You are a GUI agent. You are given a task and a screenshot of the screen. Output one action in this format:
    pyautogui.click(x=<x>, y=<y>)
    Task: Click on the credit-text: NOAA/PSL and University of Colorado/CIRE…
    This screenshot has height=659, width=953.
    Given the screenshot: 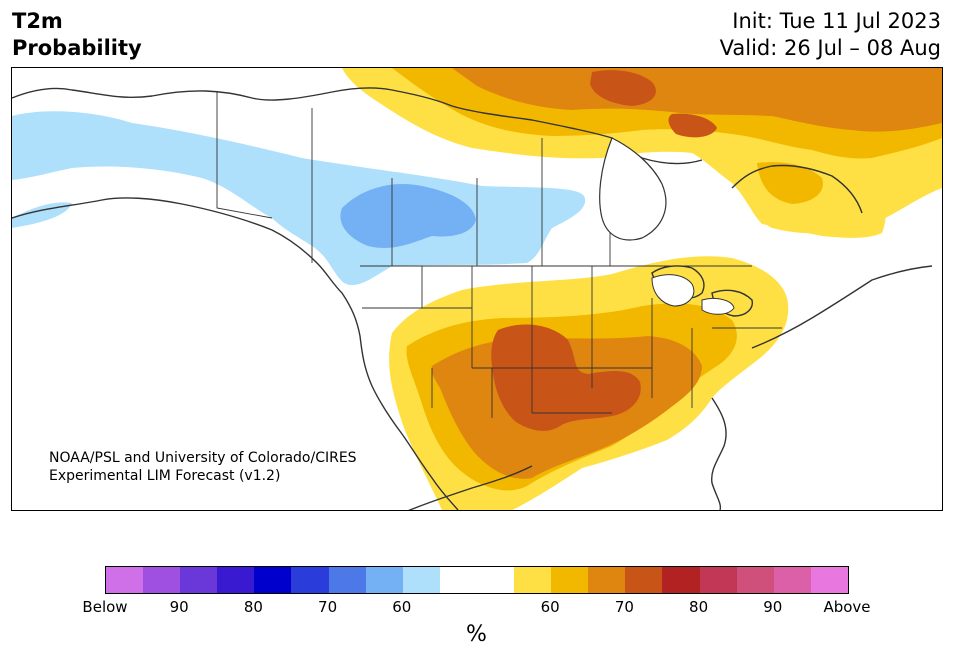 What is the action you would take?
    pyautogui.click(x=203, y=467)
    